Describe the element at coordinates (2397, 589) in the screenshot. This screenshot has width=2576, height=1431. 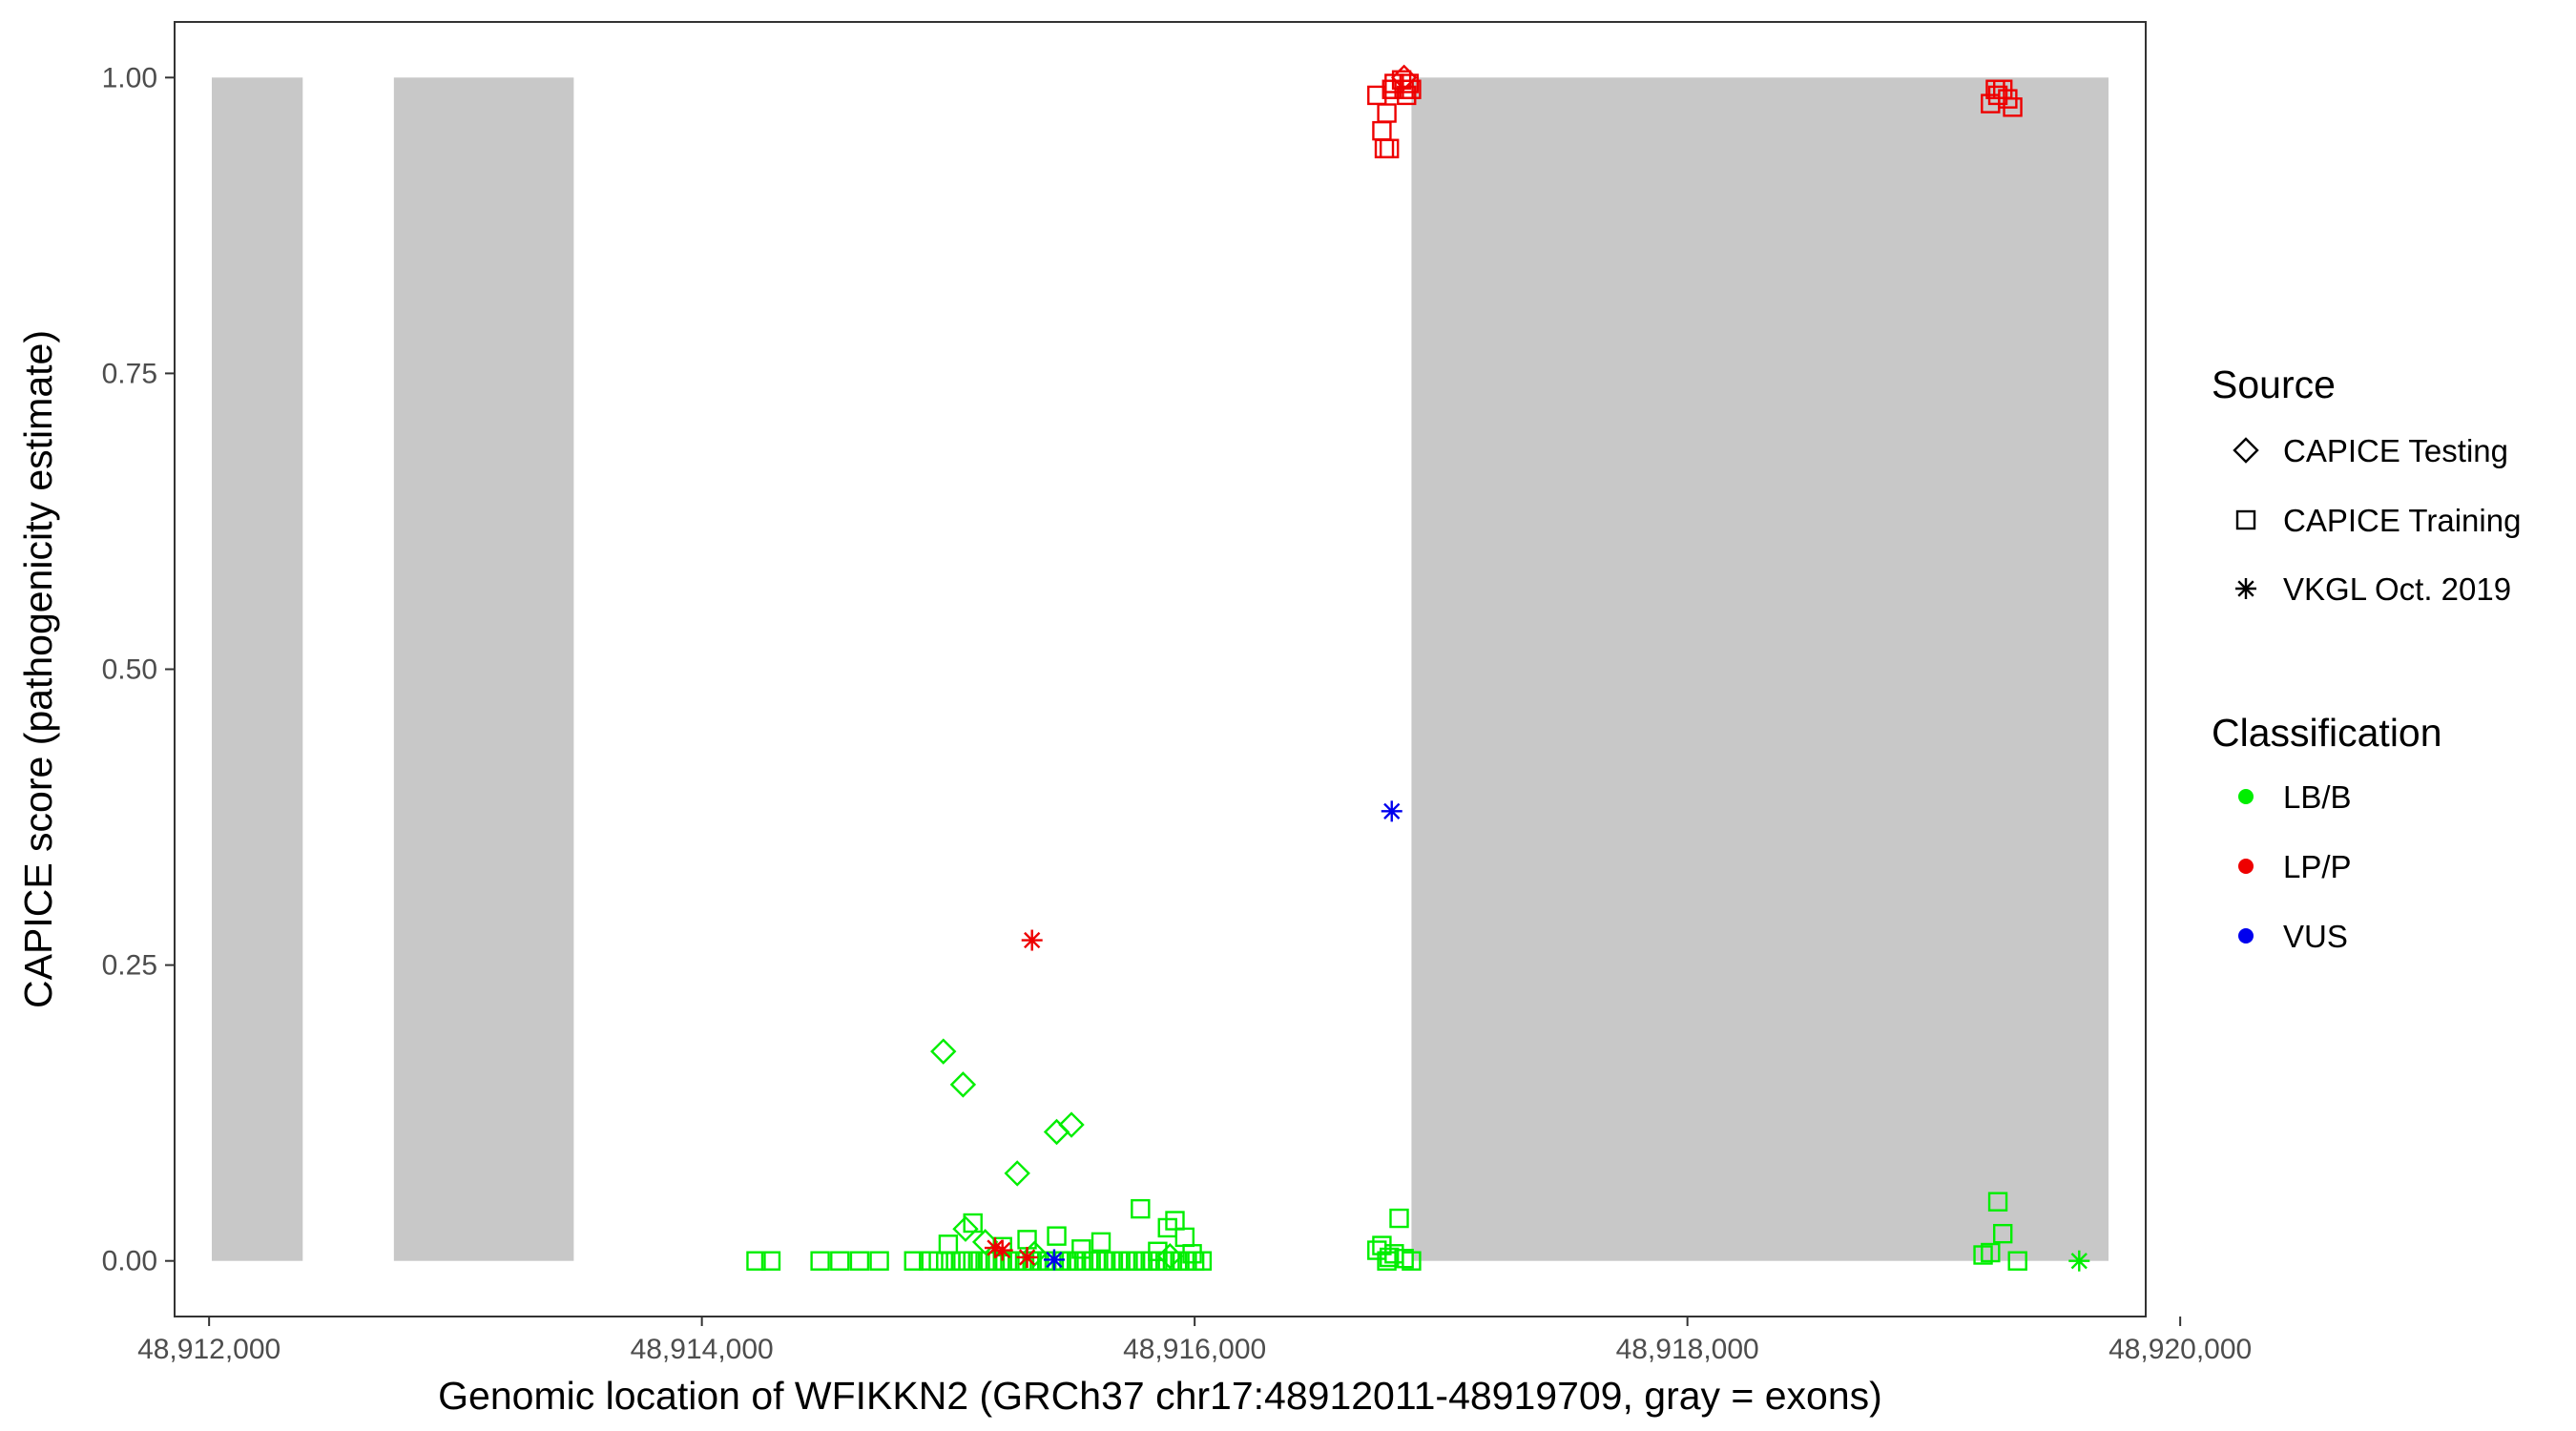
I see `legend-label-vkgl: VKGL Oct. 2019` at that location.